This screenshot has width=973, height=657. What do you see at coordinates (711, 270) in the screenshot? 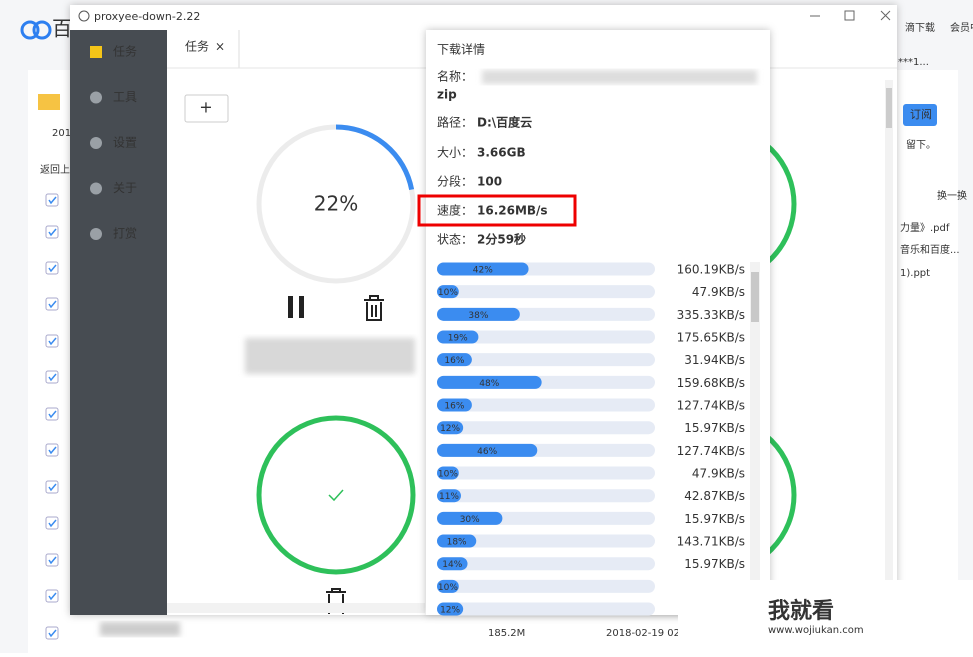
I see `segment-speed: 160.19KB/s` at bounding box center [711, 270].